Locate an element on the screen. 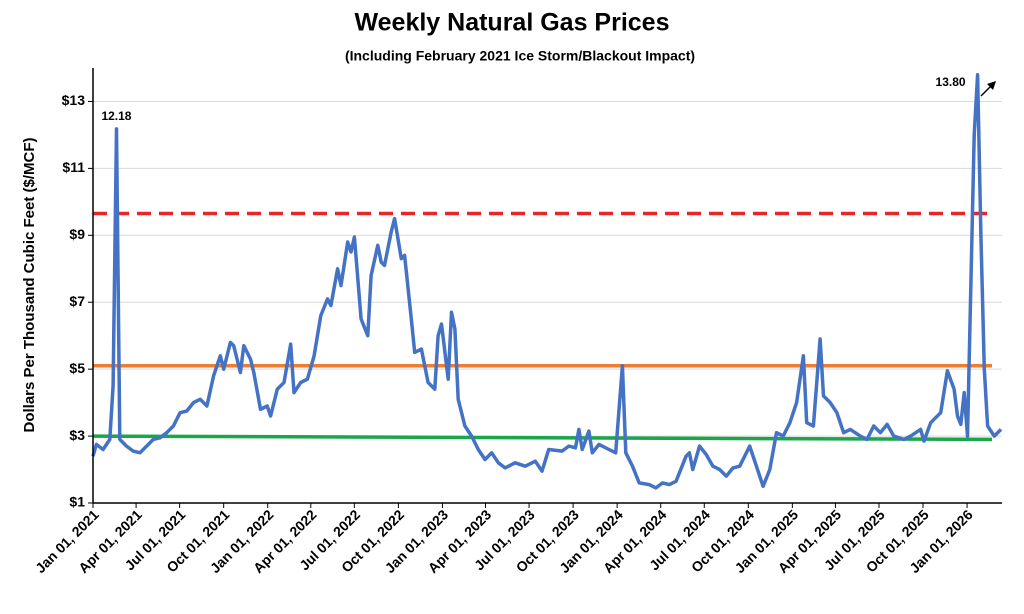  y-tick-label: $11 is located at coordinates (73, 167).